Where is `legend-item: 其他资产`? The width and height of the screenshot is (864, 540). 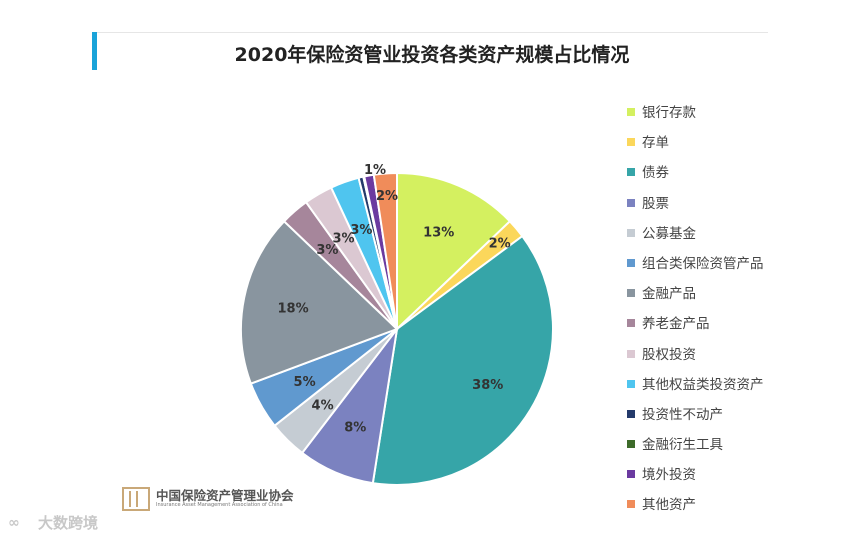
legend-item: 其他资产 is located at coordinates (695, 507).